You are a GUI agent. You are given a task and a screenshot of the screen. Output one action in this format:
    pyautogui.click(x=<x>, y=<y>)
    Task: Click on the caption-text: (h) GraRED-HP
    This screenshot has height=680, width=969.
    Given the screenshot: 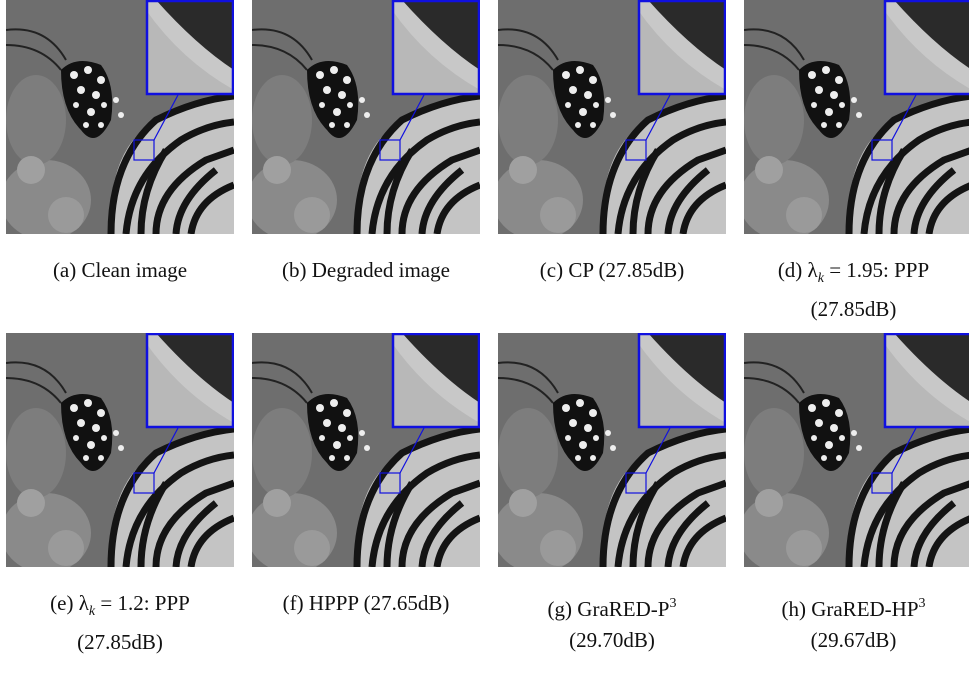 What is the action you would take?
    pyautogui.click(x=850, y=609)
    